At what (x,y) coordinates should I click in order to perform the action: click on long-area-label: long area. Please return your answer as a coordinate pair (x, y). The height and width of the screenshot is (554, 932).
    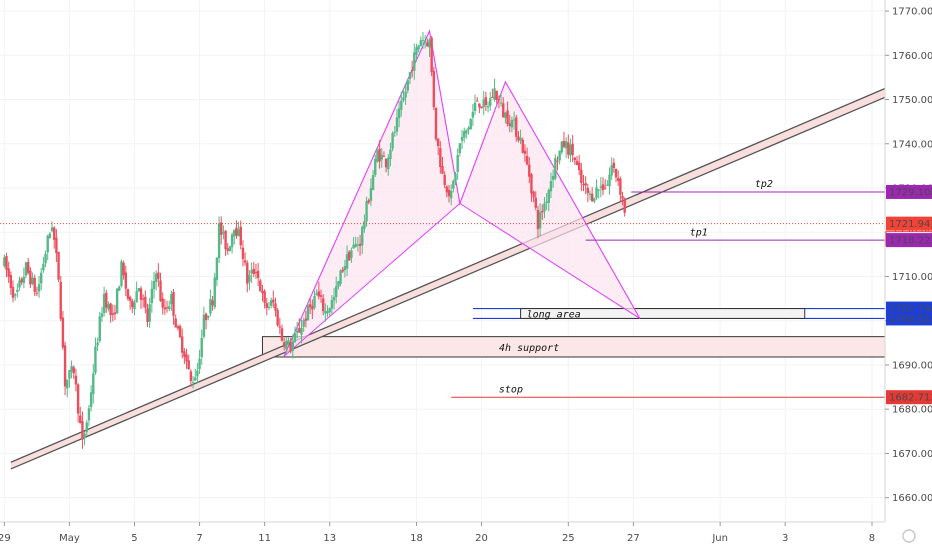
    Looking at the image, I should click on (554, 314).